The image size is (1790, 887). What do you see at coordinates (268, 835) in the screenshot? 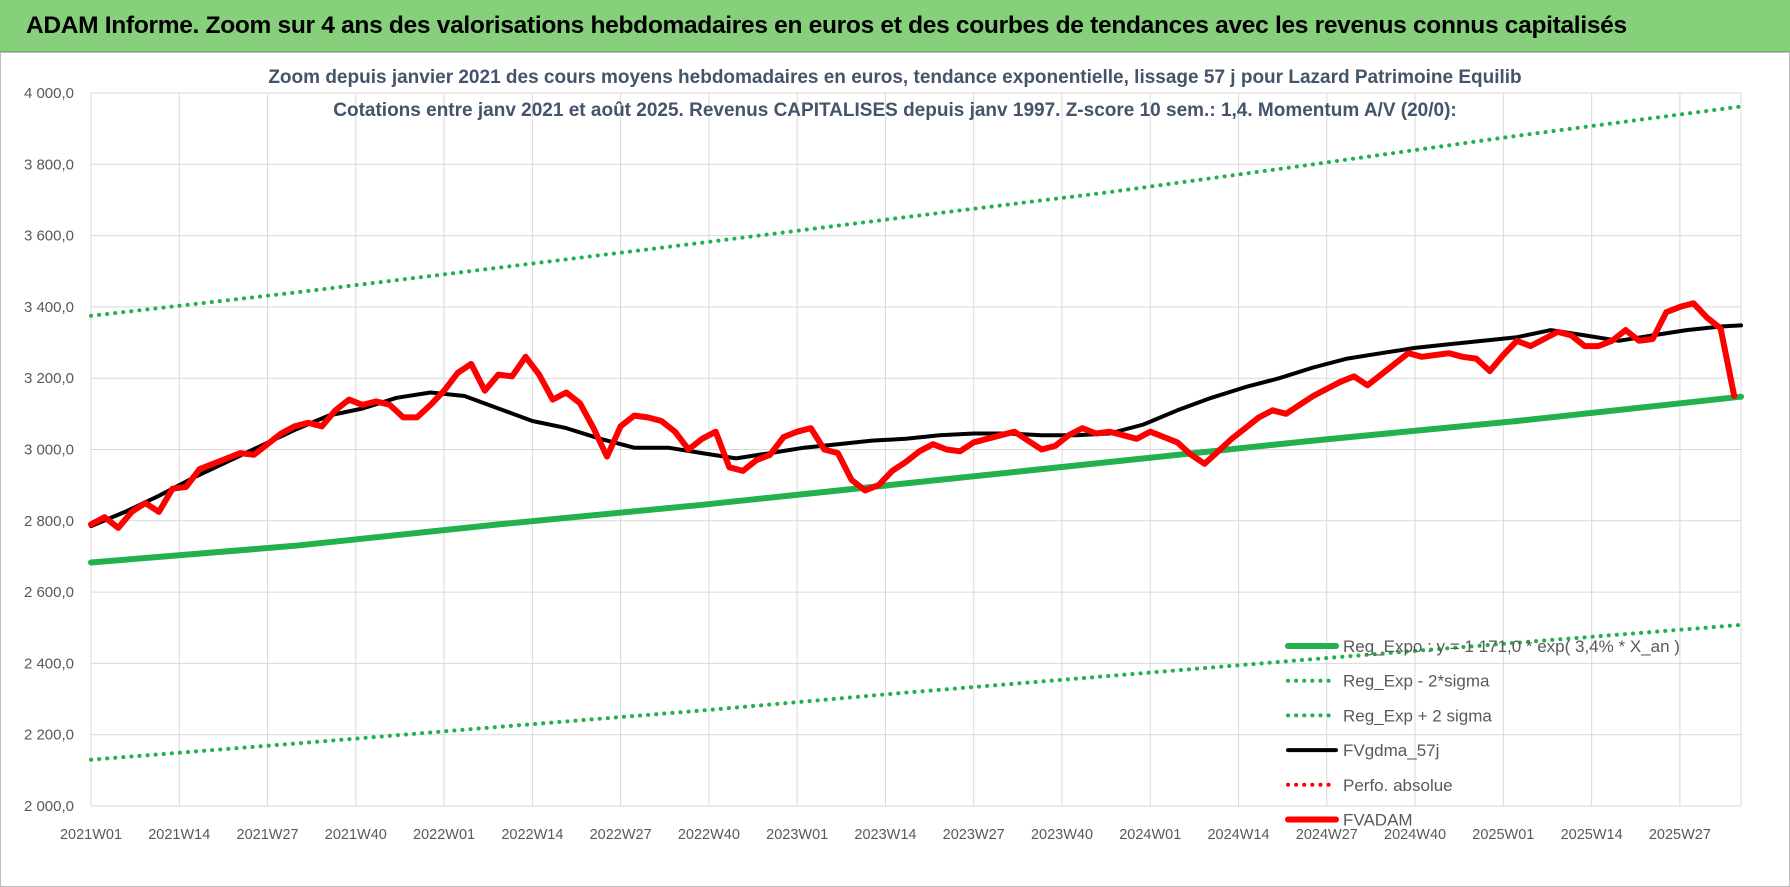
I see `x-tick-label: 2021W27` at bounding box center [268, 835].